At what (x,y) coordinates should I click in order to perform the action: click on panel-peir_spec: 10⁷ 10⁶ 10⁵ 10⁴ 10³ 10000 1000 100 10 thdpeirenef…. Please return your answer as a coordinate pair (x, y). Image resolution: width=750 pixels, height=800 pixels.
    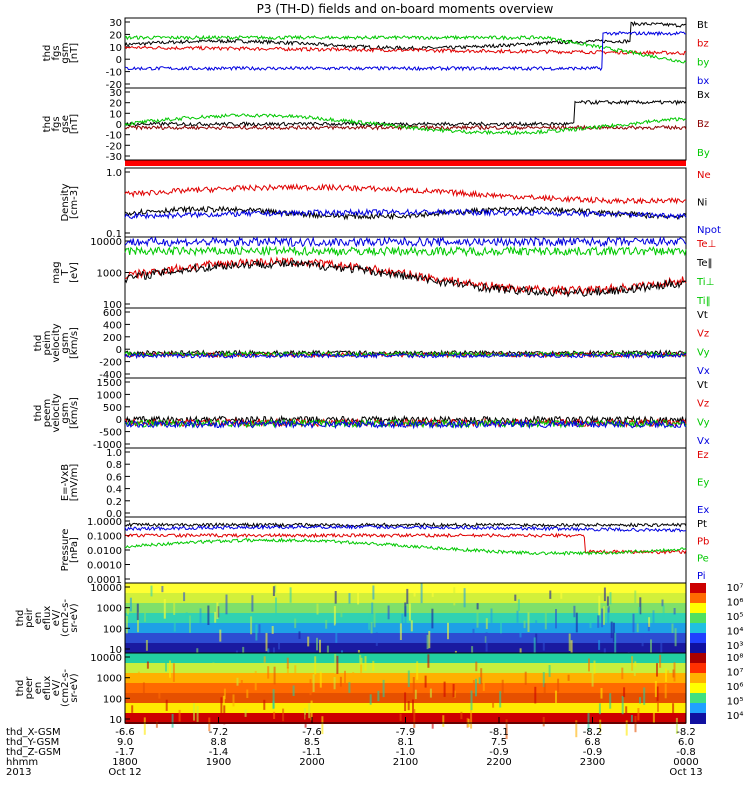
    Looking at the image, I should click on (379, 624).